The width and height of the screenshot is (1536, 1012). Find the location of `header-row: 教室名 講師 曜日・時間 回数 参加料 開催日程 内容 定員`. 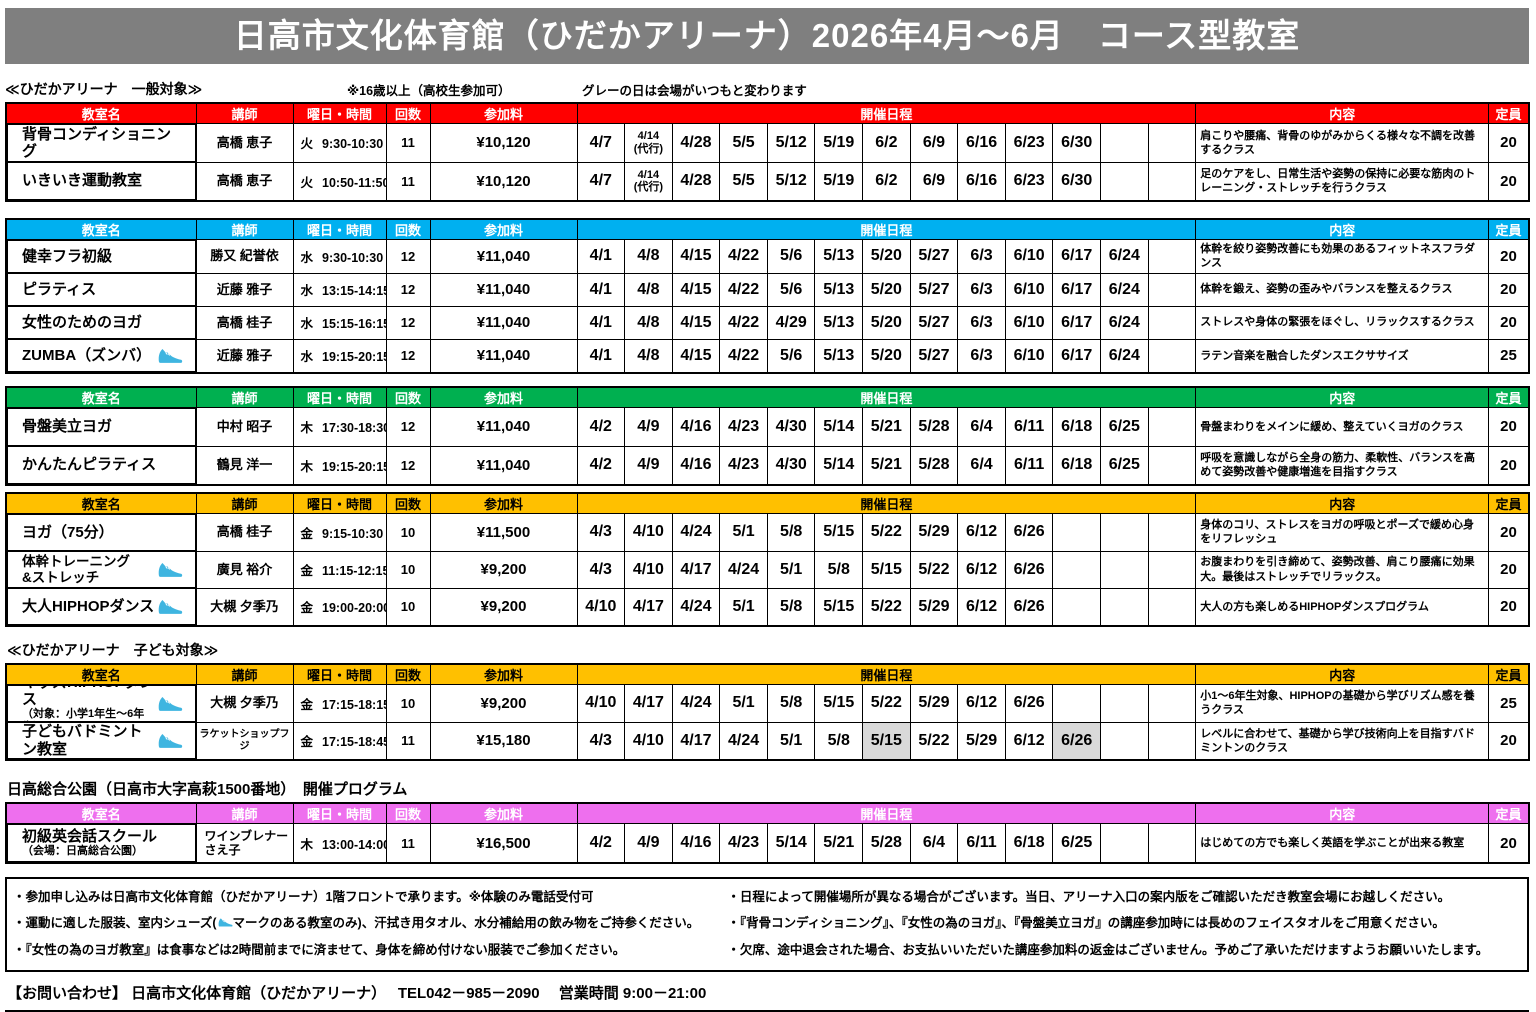

header-row: 教室名 講師 曜日・時間 回数 参加料 開催日程 内容 定員 is located at coordinates (767, 674).